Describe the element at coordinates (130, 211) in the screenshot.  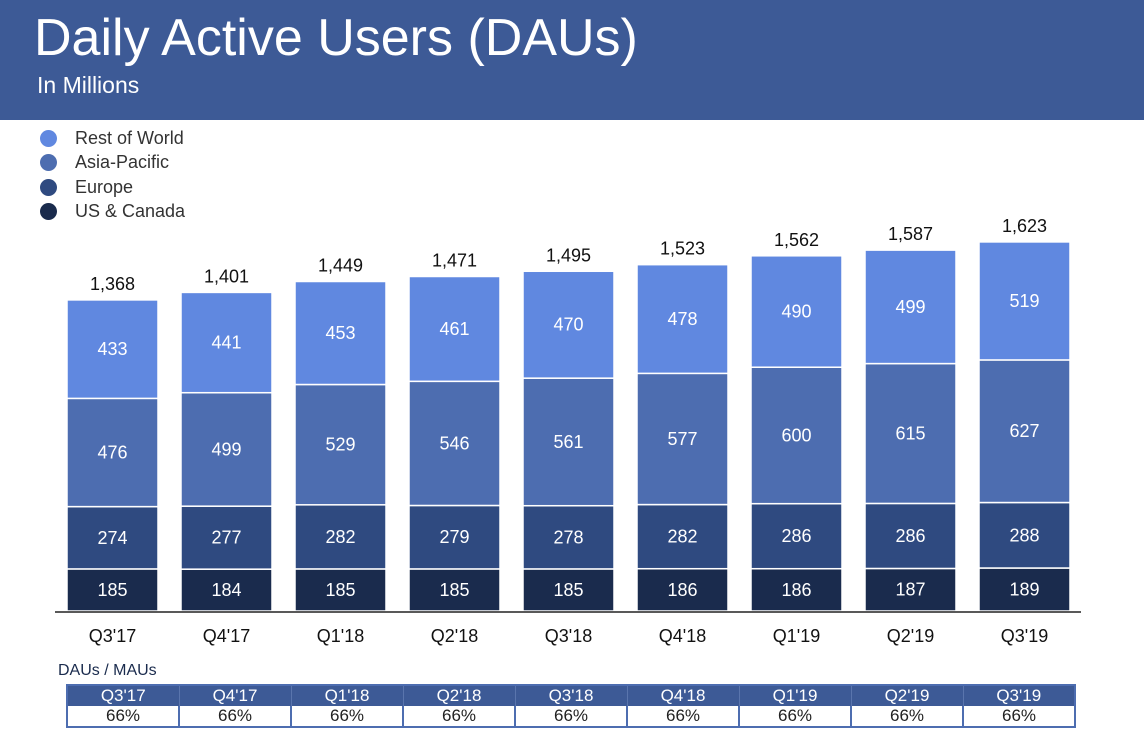
I see `legend-label: US & Canada` at that location.